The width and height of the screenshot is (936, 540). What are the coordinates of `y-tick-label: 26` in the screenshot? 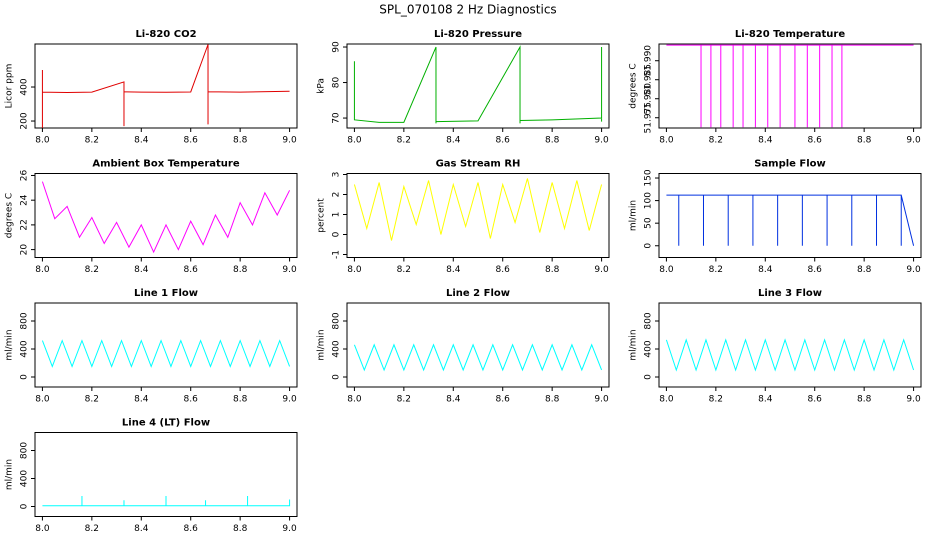 It's located at (25, 175).